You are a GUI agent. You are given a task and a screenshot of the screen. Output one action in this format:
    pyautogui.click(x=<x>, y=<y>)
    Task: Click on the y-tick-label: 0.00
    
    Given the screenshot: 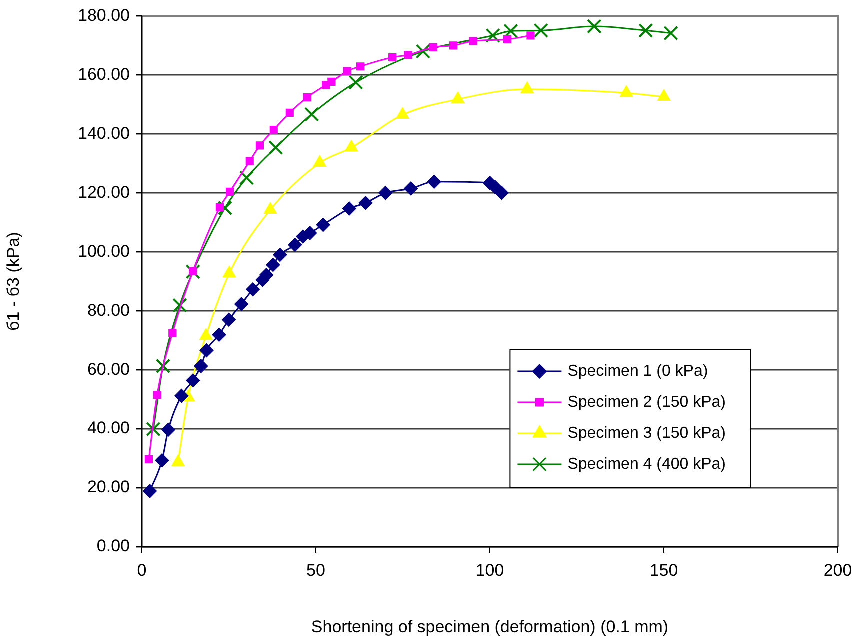 What is the action you would take?
    pyautogui.click(x=113, y=546)
    